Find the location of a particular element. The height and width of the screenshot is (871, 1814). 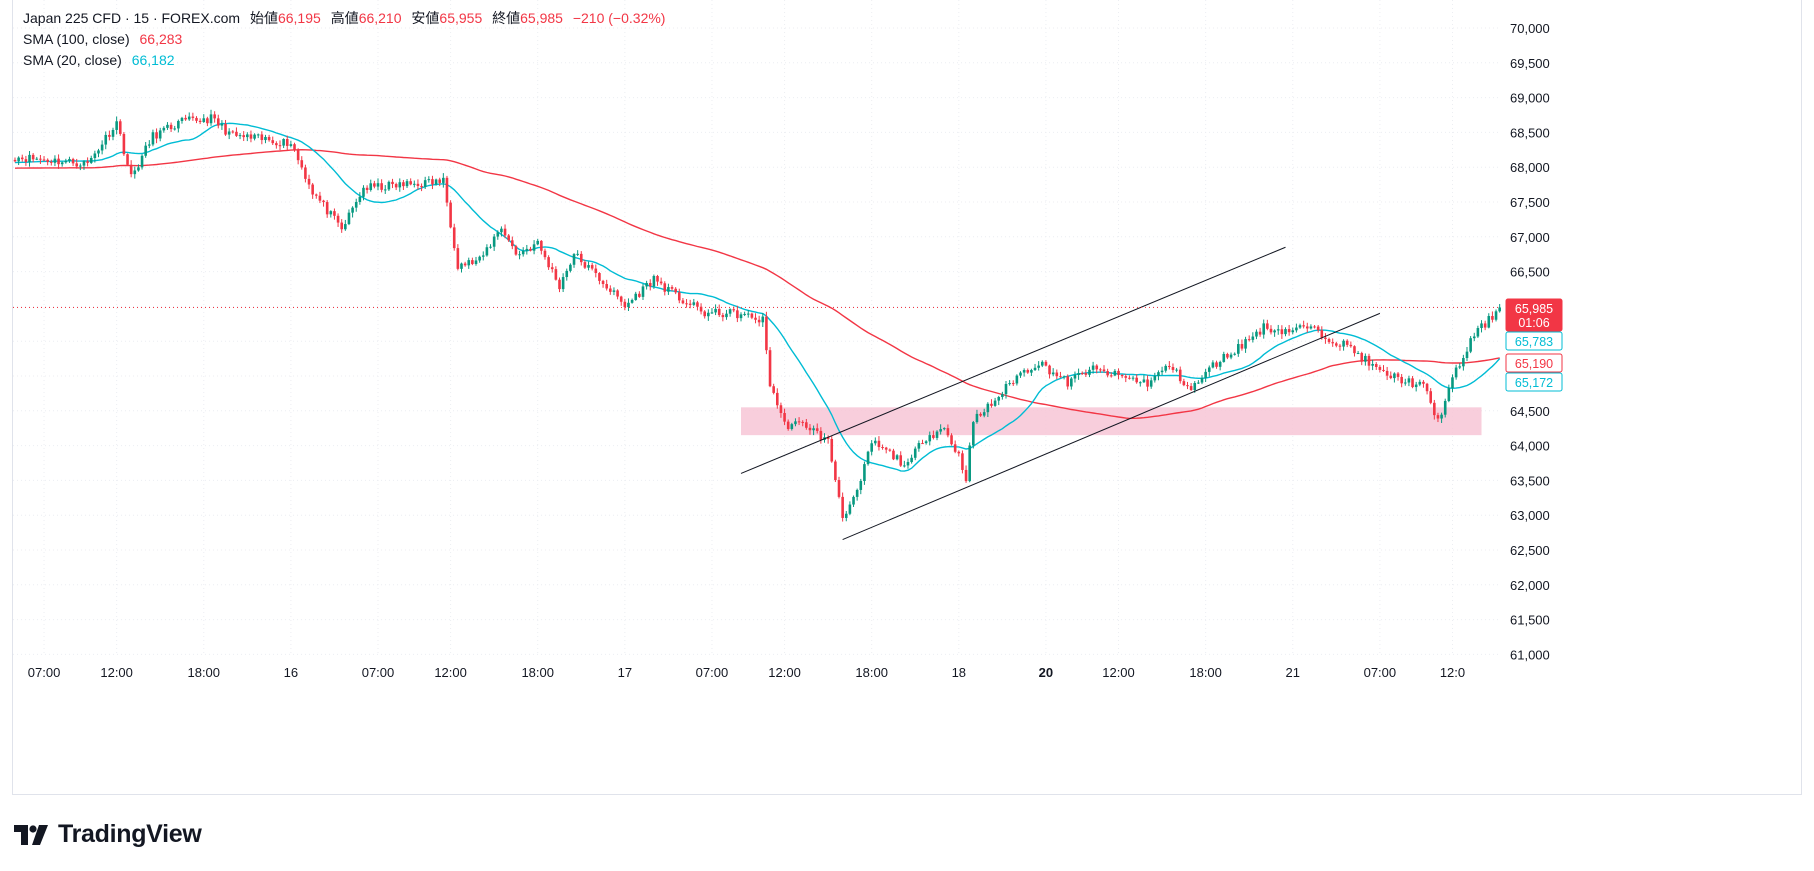

price-tag-sma100-text: 65,190 is located at coordinates (1534, 364).